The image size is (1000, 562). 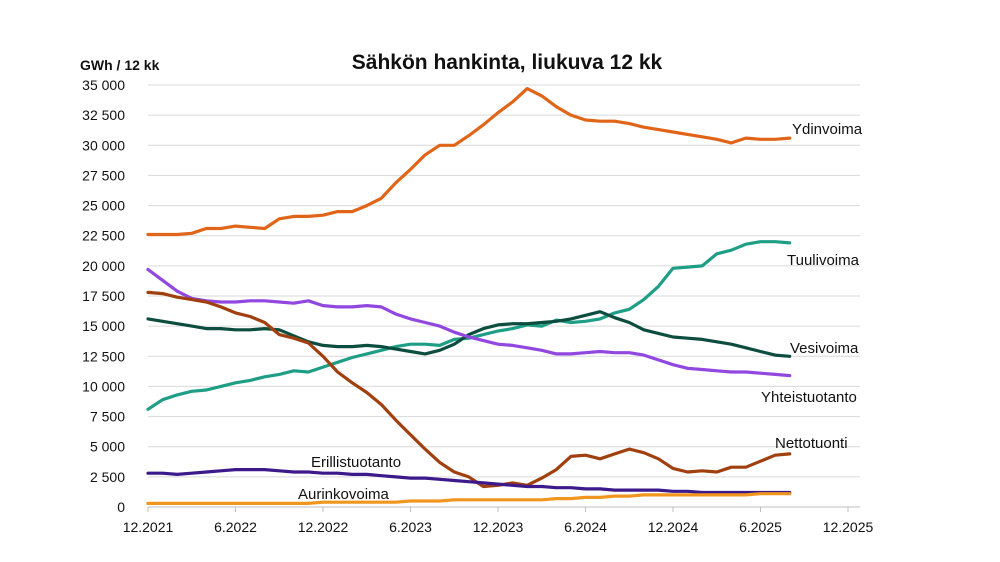 I want to click on y-axis-unit-label: GWh / 12 kk, so click(x=120, y=65).